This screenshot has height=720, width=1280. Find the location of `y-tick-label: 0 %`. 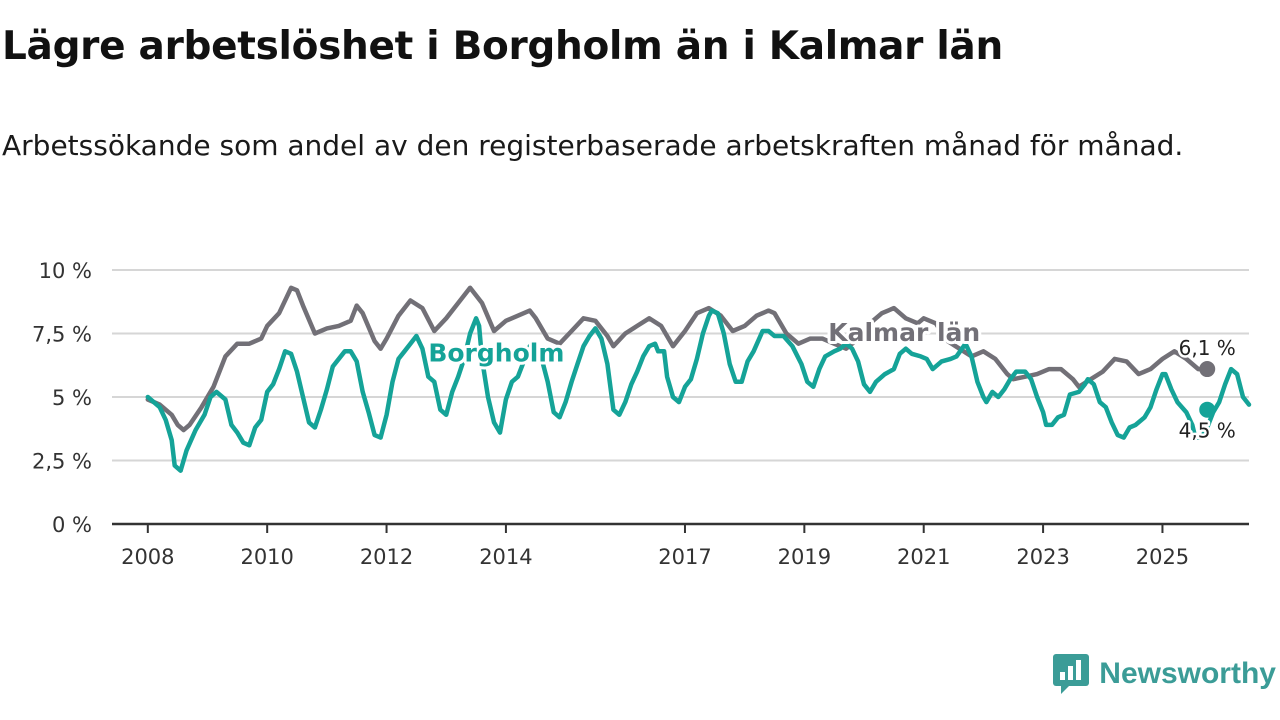

y-tick-label: 0 % is located at coordinates (72, 525).